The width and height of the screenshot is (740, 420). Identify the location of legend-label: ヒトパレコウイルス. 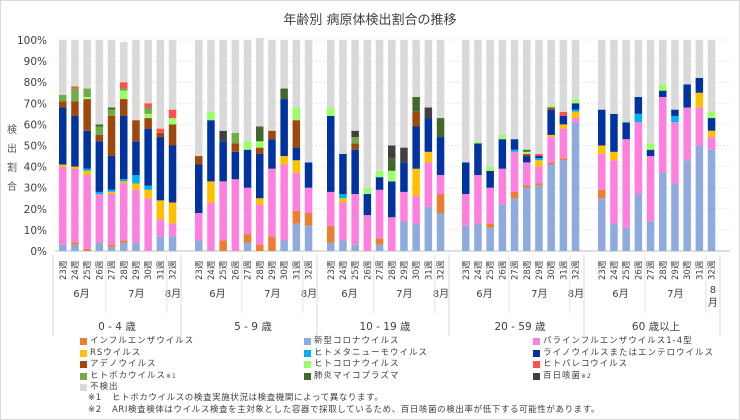
(586, 364).